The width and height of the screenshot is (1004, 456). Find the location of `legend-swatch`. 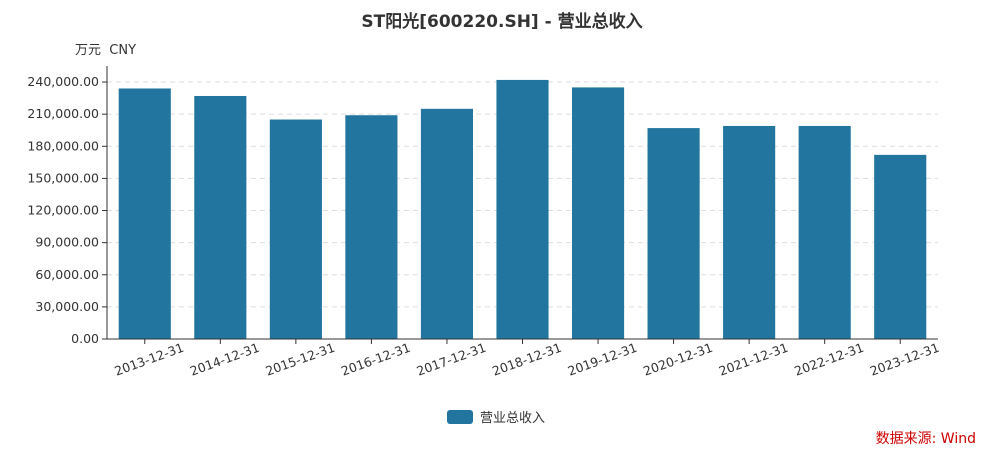

legend-swatch is located at coordinates (460, 417).